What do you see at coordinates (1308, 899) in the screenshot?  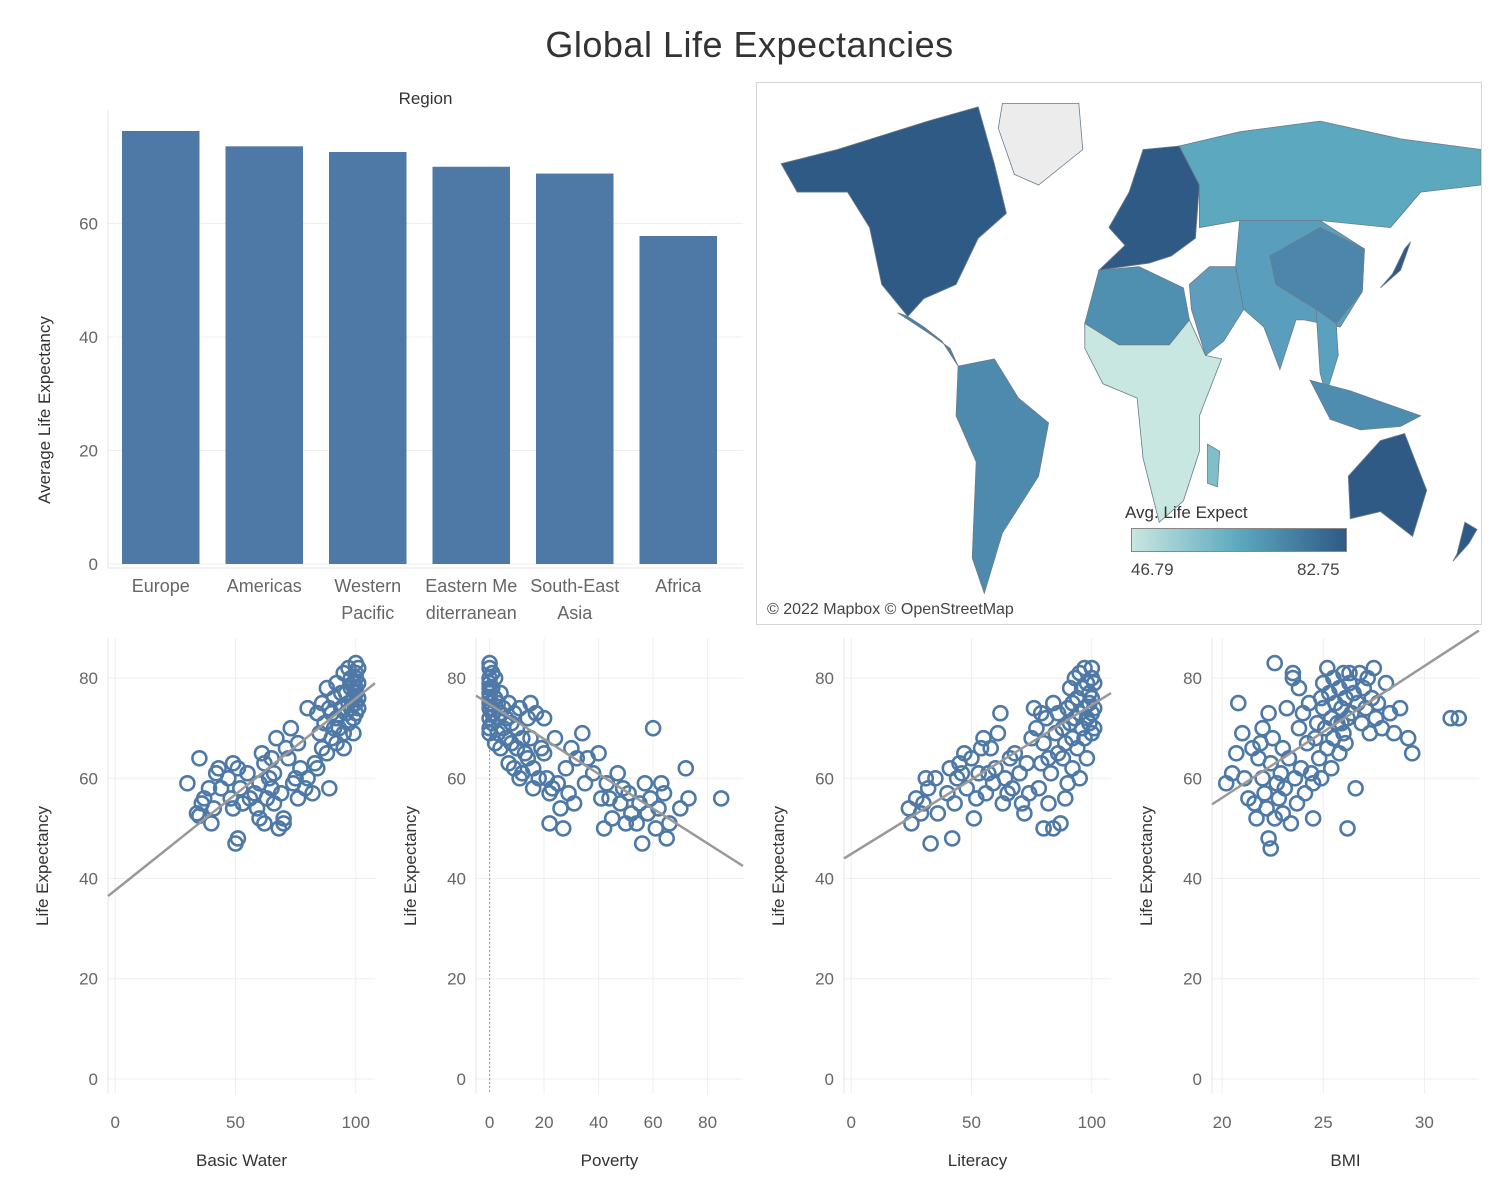 I see `scatter-bmi-svg: 0 20 40 60 80 20 25 30 BMI Life Expectancy` at bounding box center [1308, 899].